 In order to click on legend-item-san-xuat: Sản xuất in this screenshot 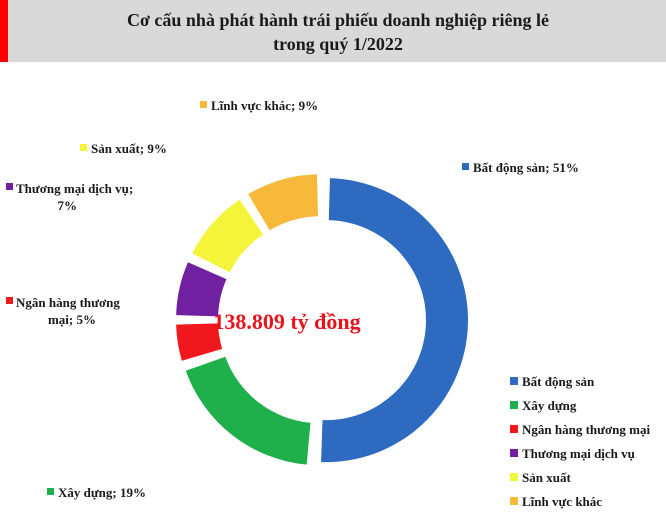, I will do `click(540, 477)`.